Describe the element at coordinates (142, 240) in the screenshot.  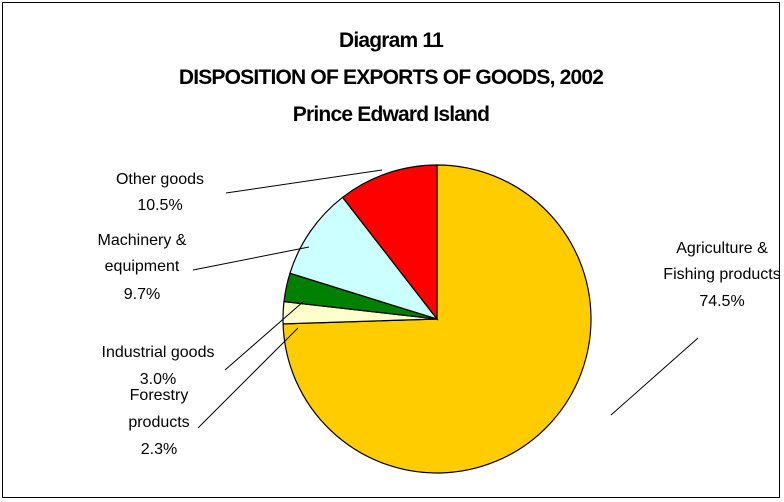
I see `slice-label: Machinery &` at that location.